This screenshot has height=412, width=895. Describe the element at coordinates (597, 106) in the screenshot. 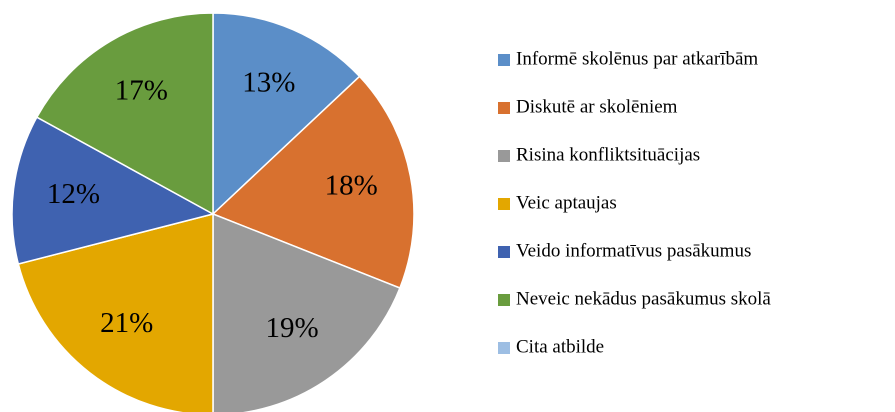

I see `legend-label: Diskutē ar skolēniem` at that location.